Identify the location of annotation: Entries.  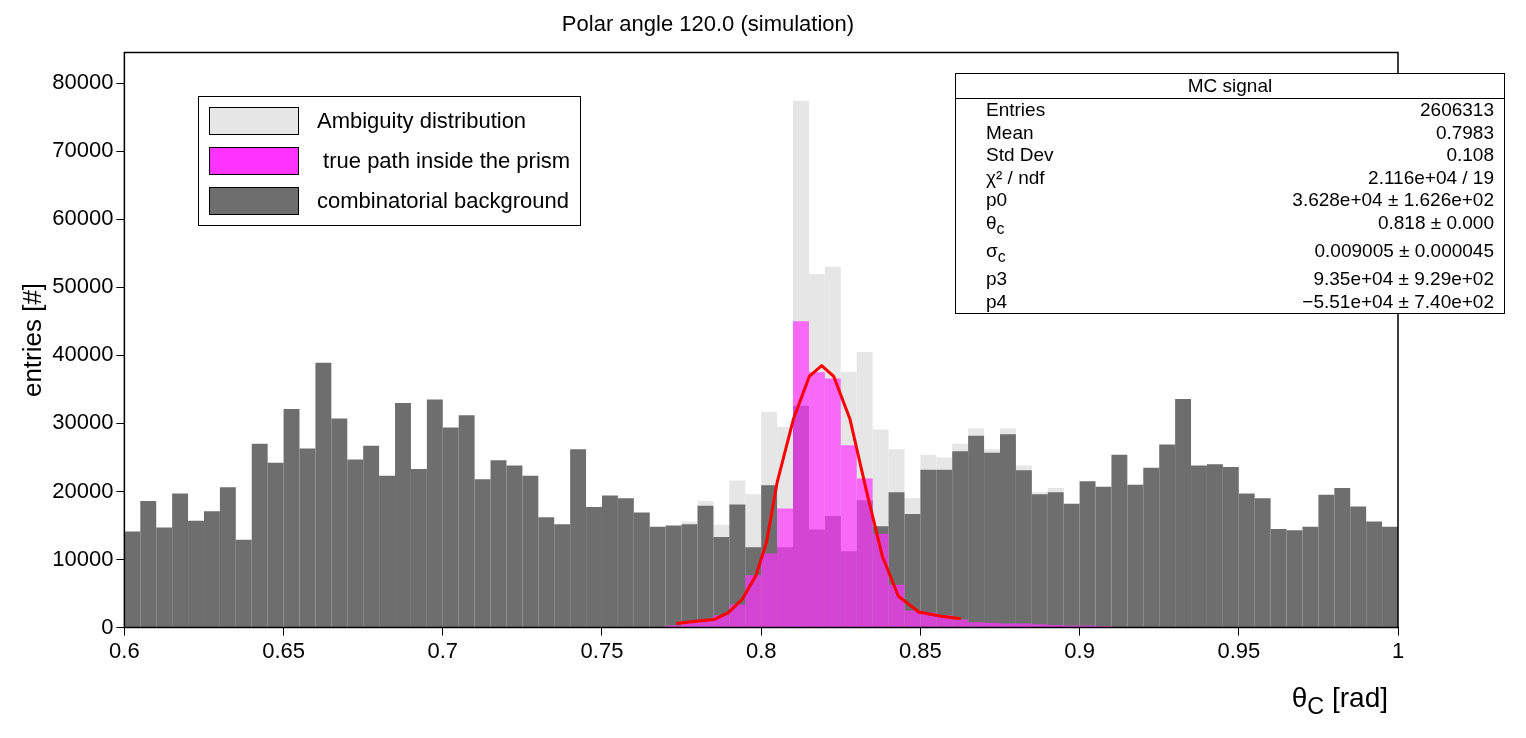
(1016, 110).